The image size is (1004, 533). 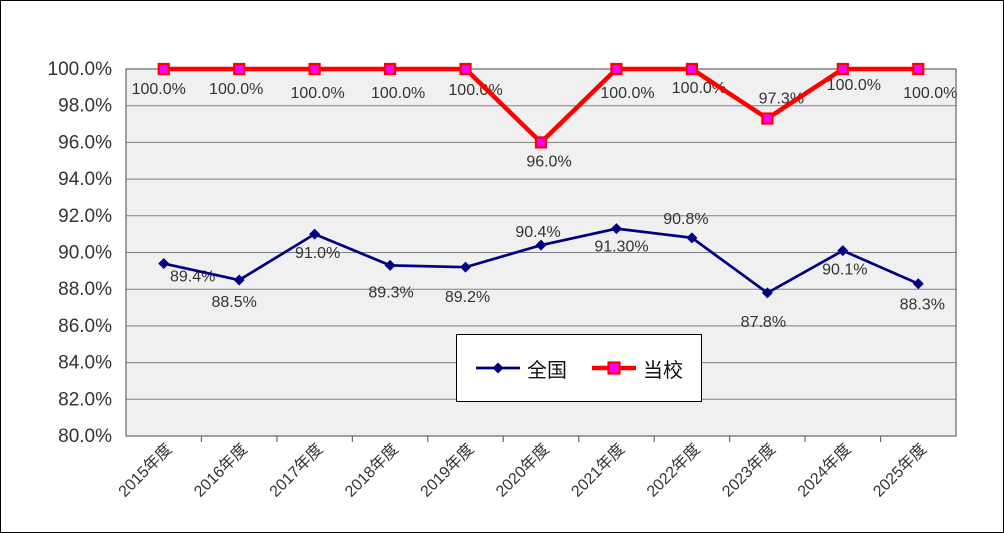 I want to click on x-axis-tick-label: 2018年度, so click(x=371, y=470).